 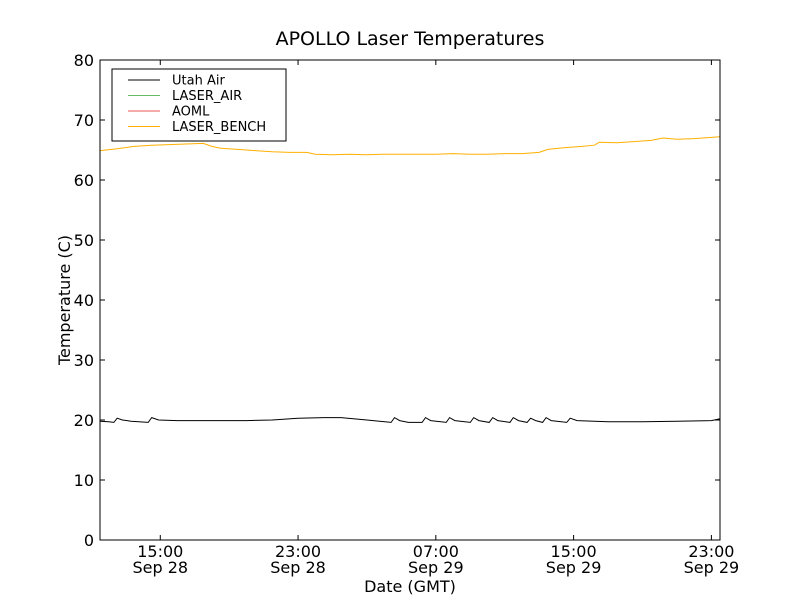 What do you see at coordinates (198, 81) in the screenshot?
I see `legend-label-utah-air: Utah Air` at bounding box center [198, 81].